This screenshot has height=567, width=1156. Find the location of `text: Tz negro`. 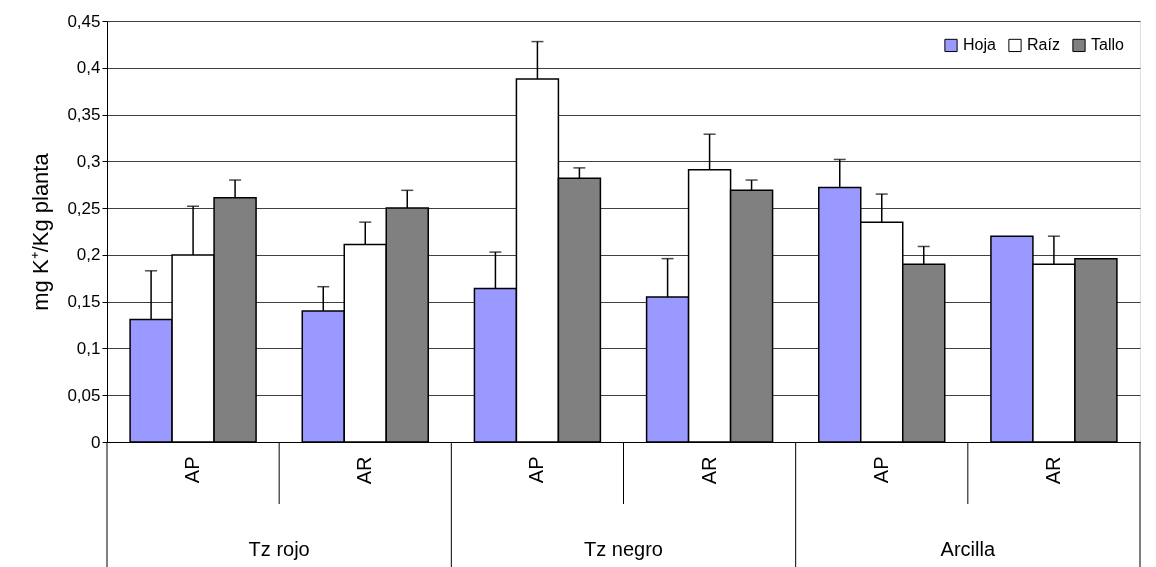

text: Tz negro is located at coordinates (623, 549).